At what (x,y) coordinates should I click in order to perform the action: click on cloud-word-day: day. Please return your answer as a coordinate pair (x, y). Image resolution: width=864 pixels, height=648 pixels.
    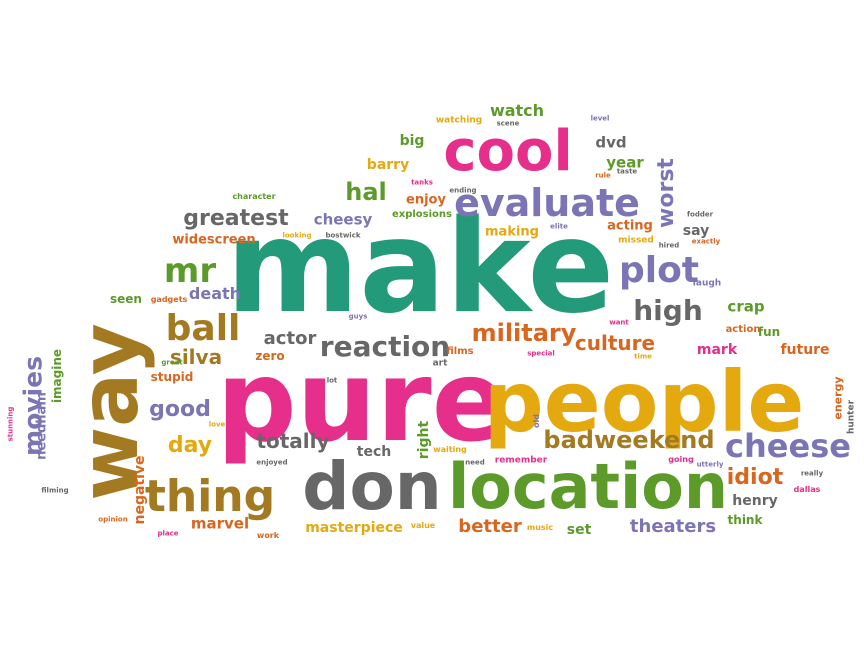
    Looking at the image, I should click on (190, 445).